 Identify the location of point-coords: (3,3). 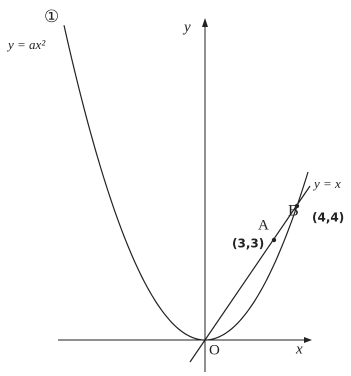
(248, 244).